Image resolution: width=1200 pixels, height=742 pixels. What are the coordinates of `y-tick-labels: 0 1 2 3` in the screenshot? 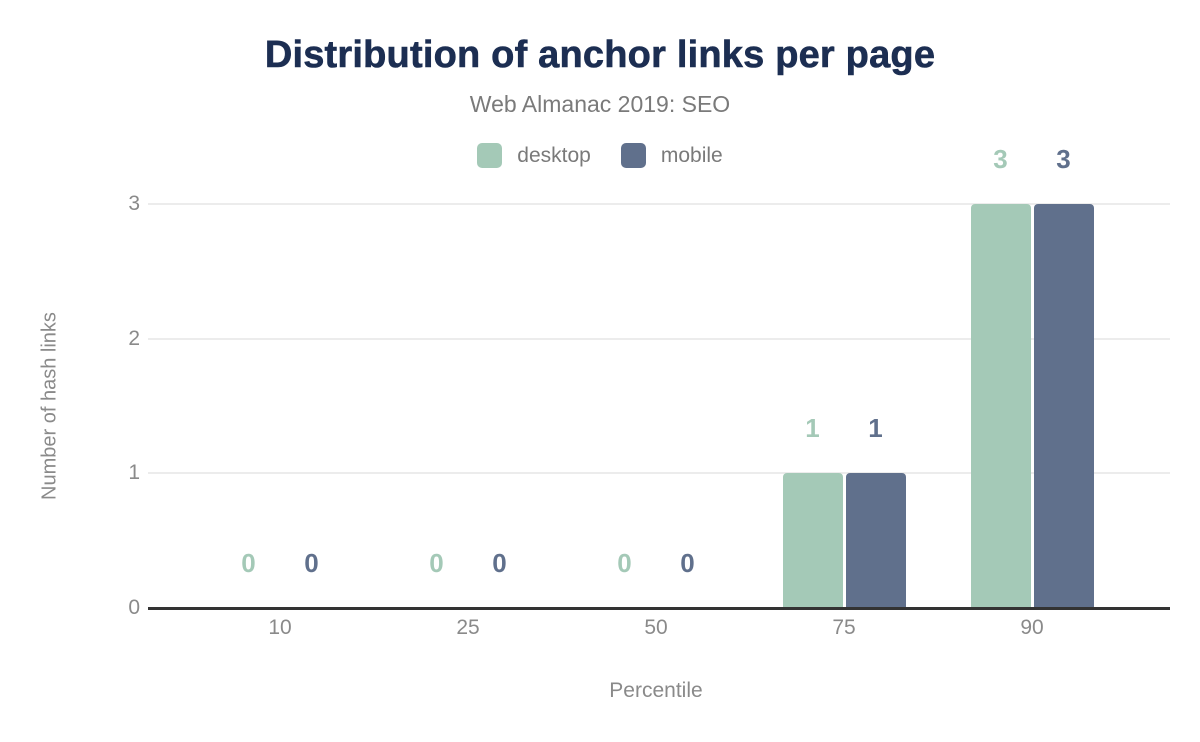 It's located at (117, 405).